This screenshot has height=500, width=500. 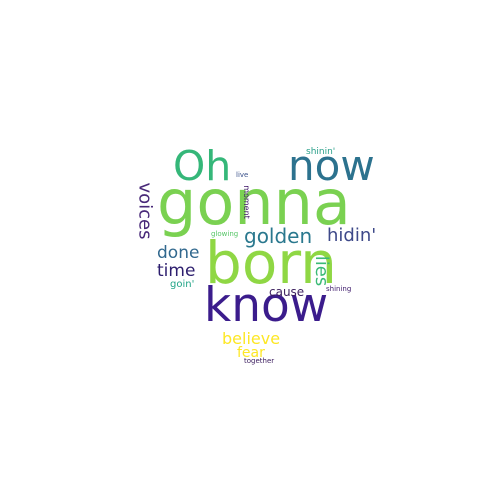 What do you see at coordinates (339, 289) in the screenshot?
I see `word-shining: shining` at bounding box center [339, 289].